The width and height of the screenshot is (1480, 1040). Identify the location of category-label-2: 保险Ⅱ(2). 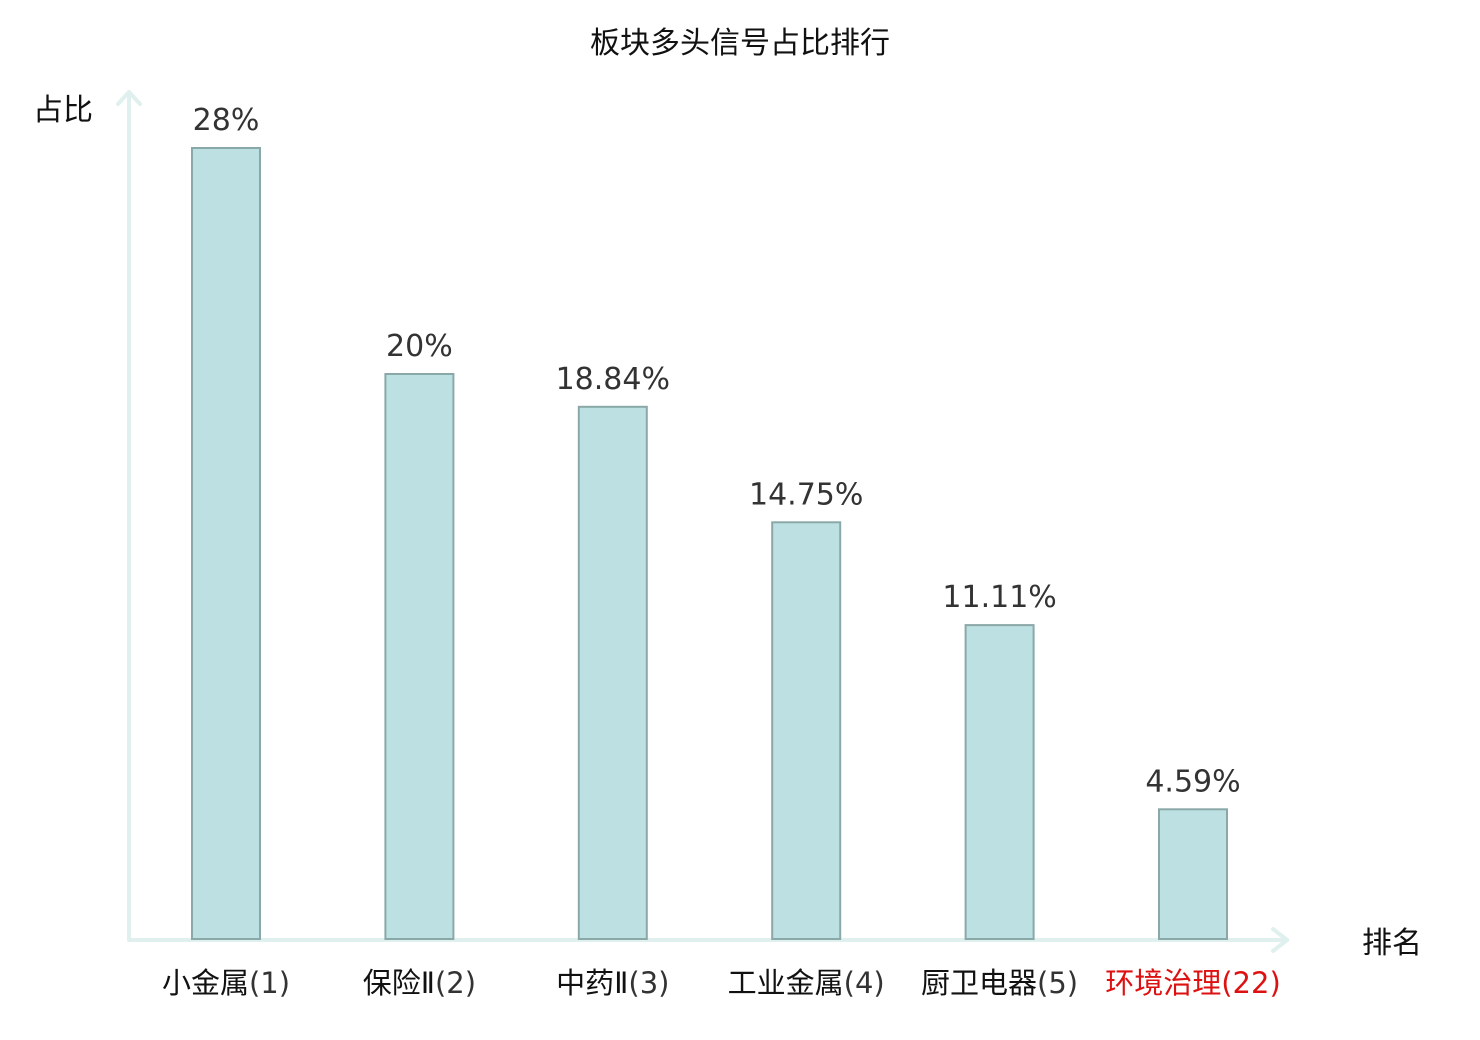
(419, 983).